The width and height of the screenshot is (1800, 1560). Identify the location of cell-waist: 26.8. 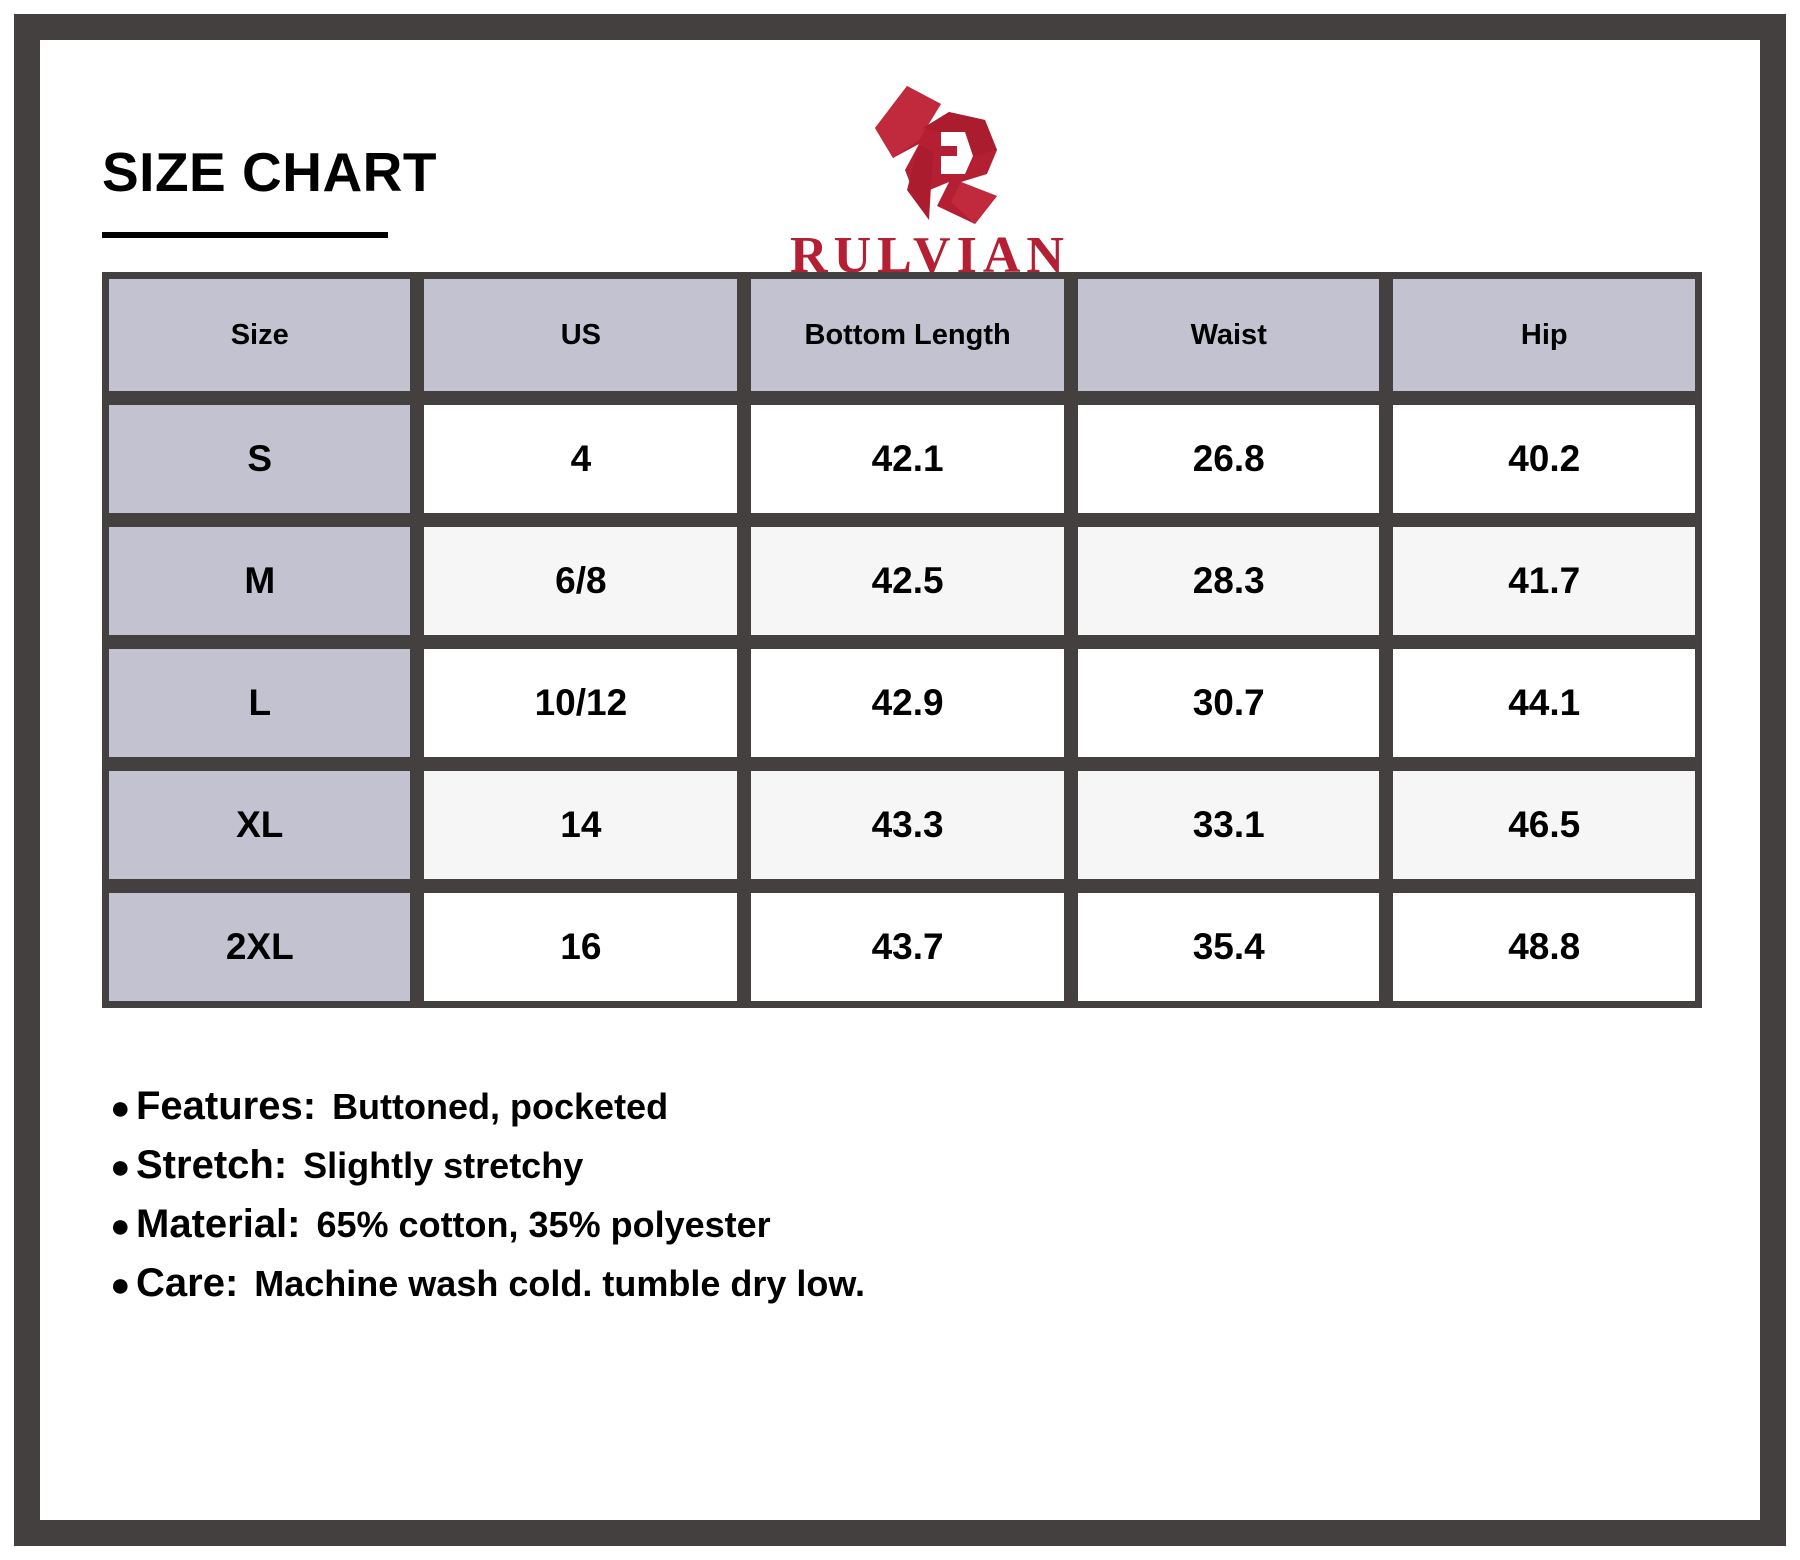
(1228, 459).